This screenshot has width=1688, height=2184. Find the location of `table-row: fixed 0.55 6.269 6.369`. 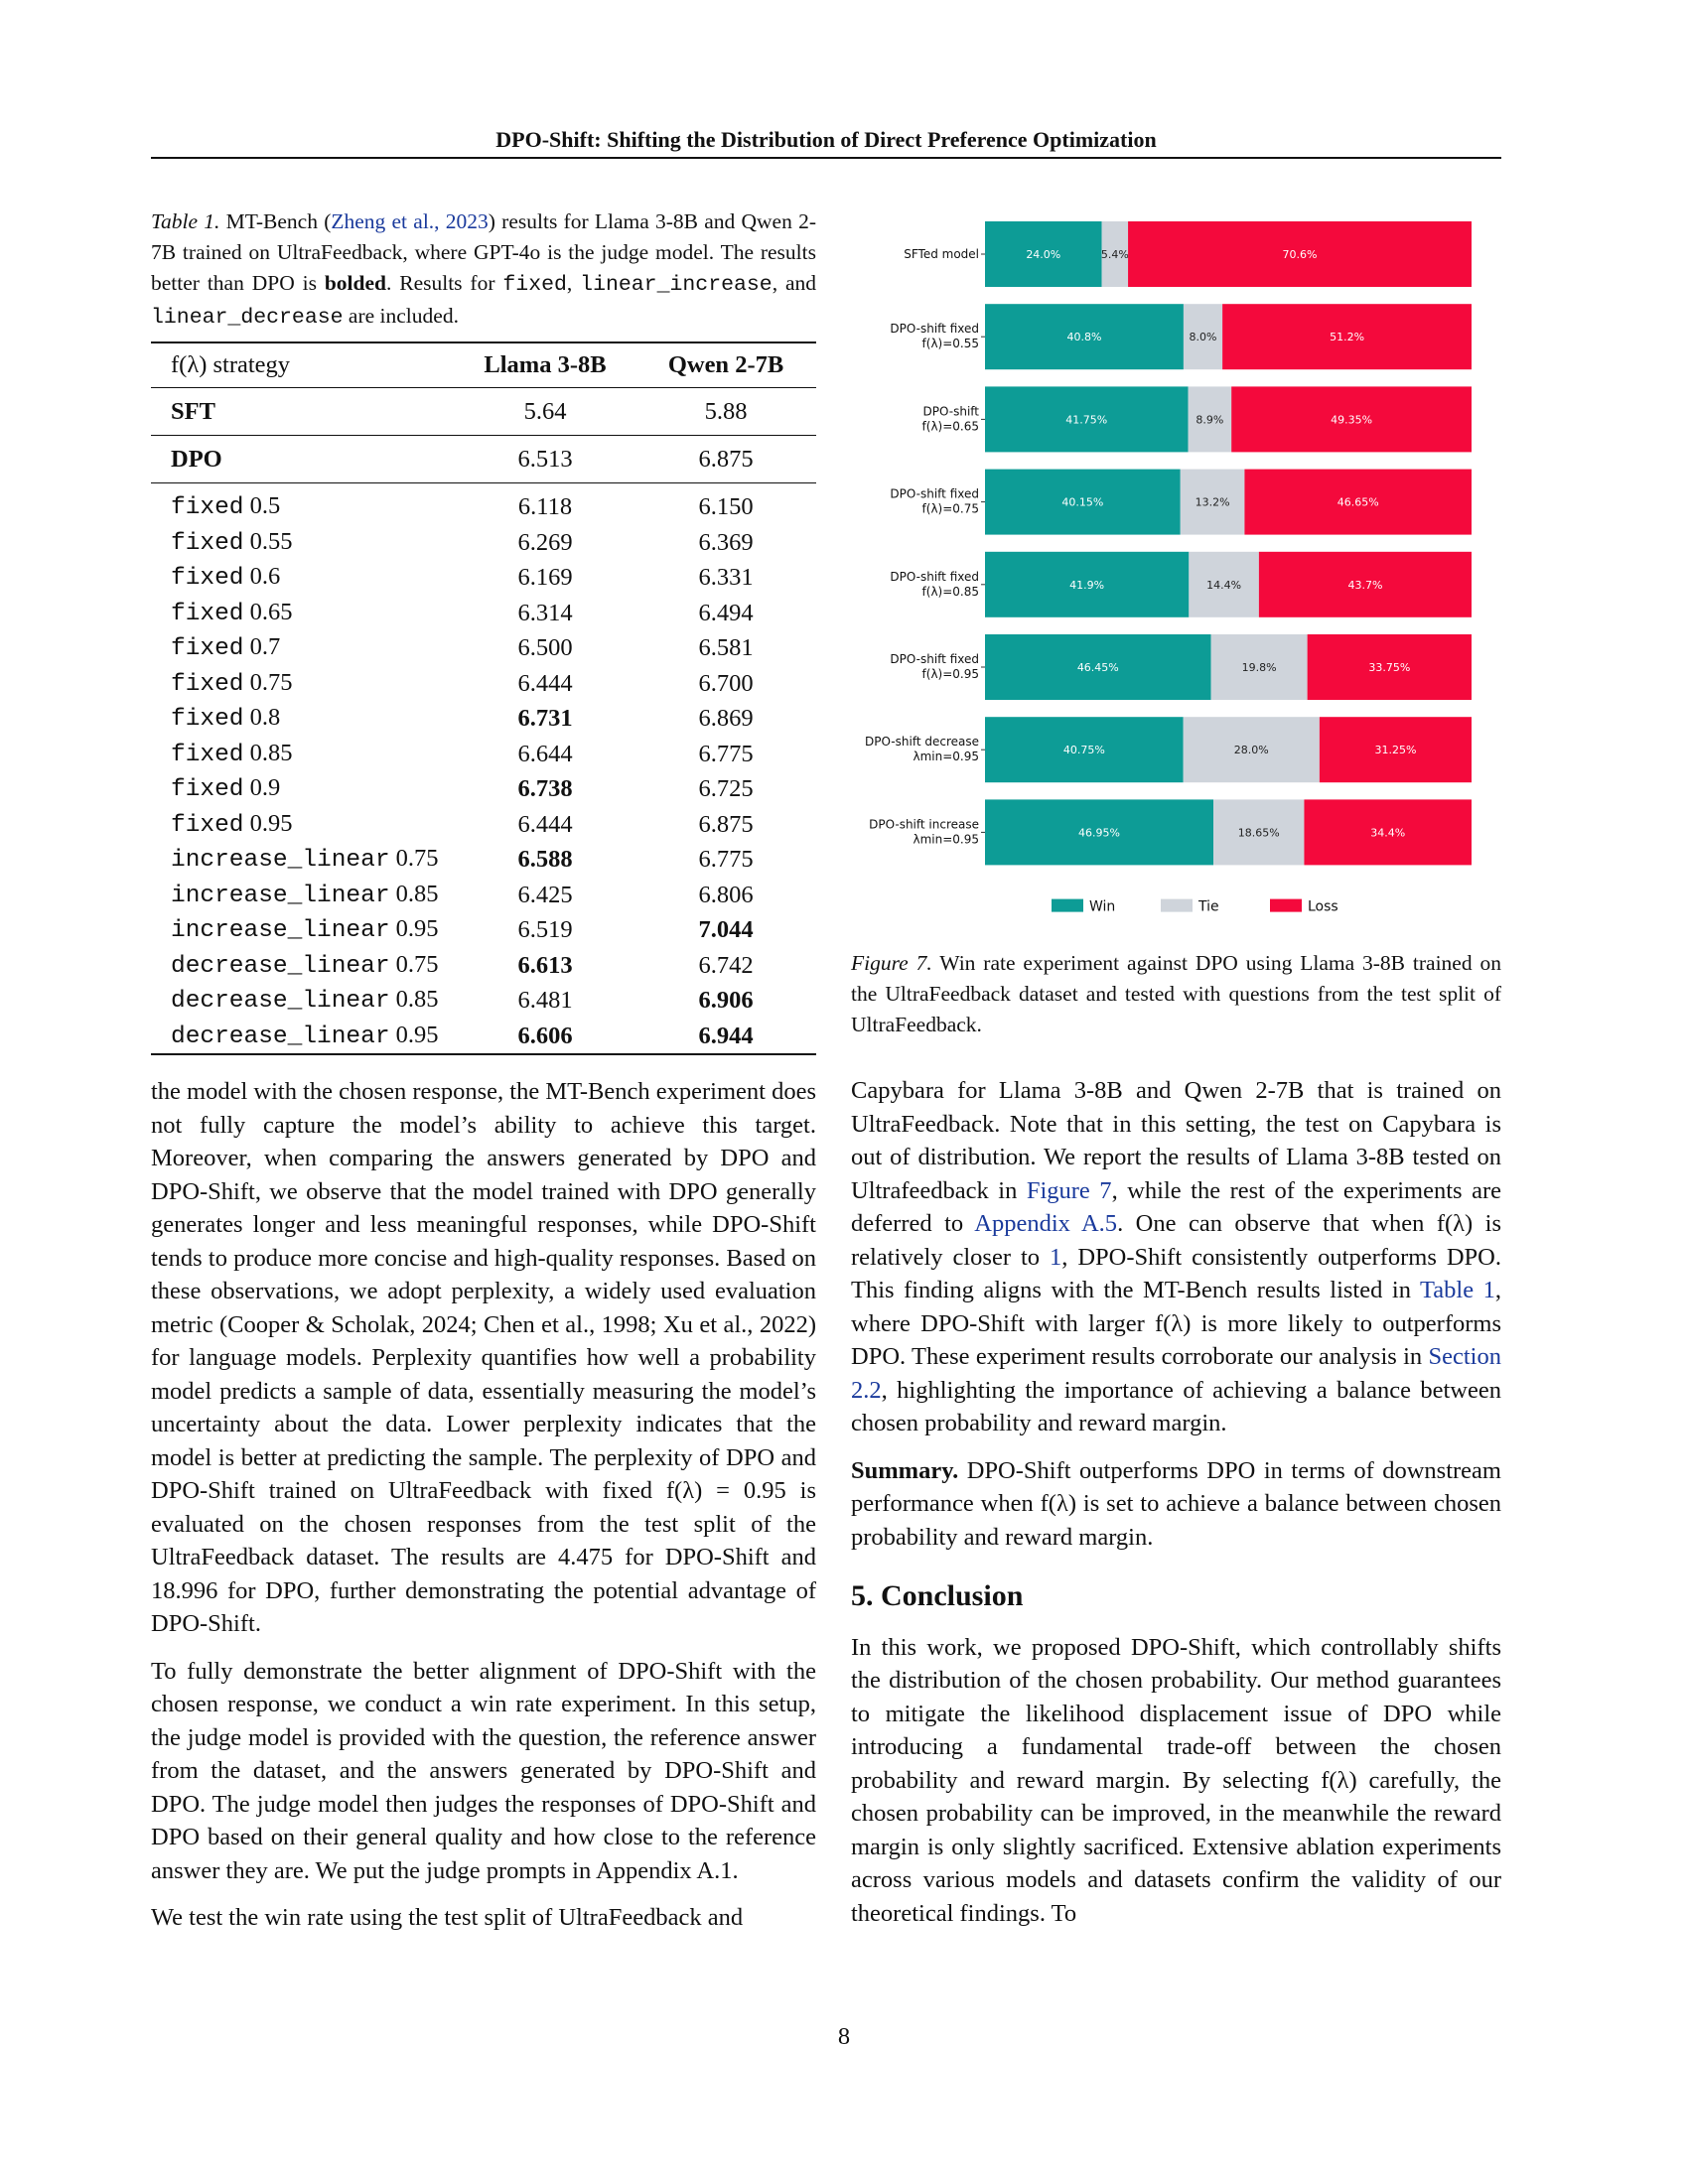

table-row: fixed 0.55 6.269 6.369 is located at coordinates (483, 543).